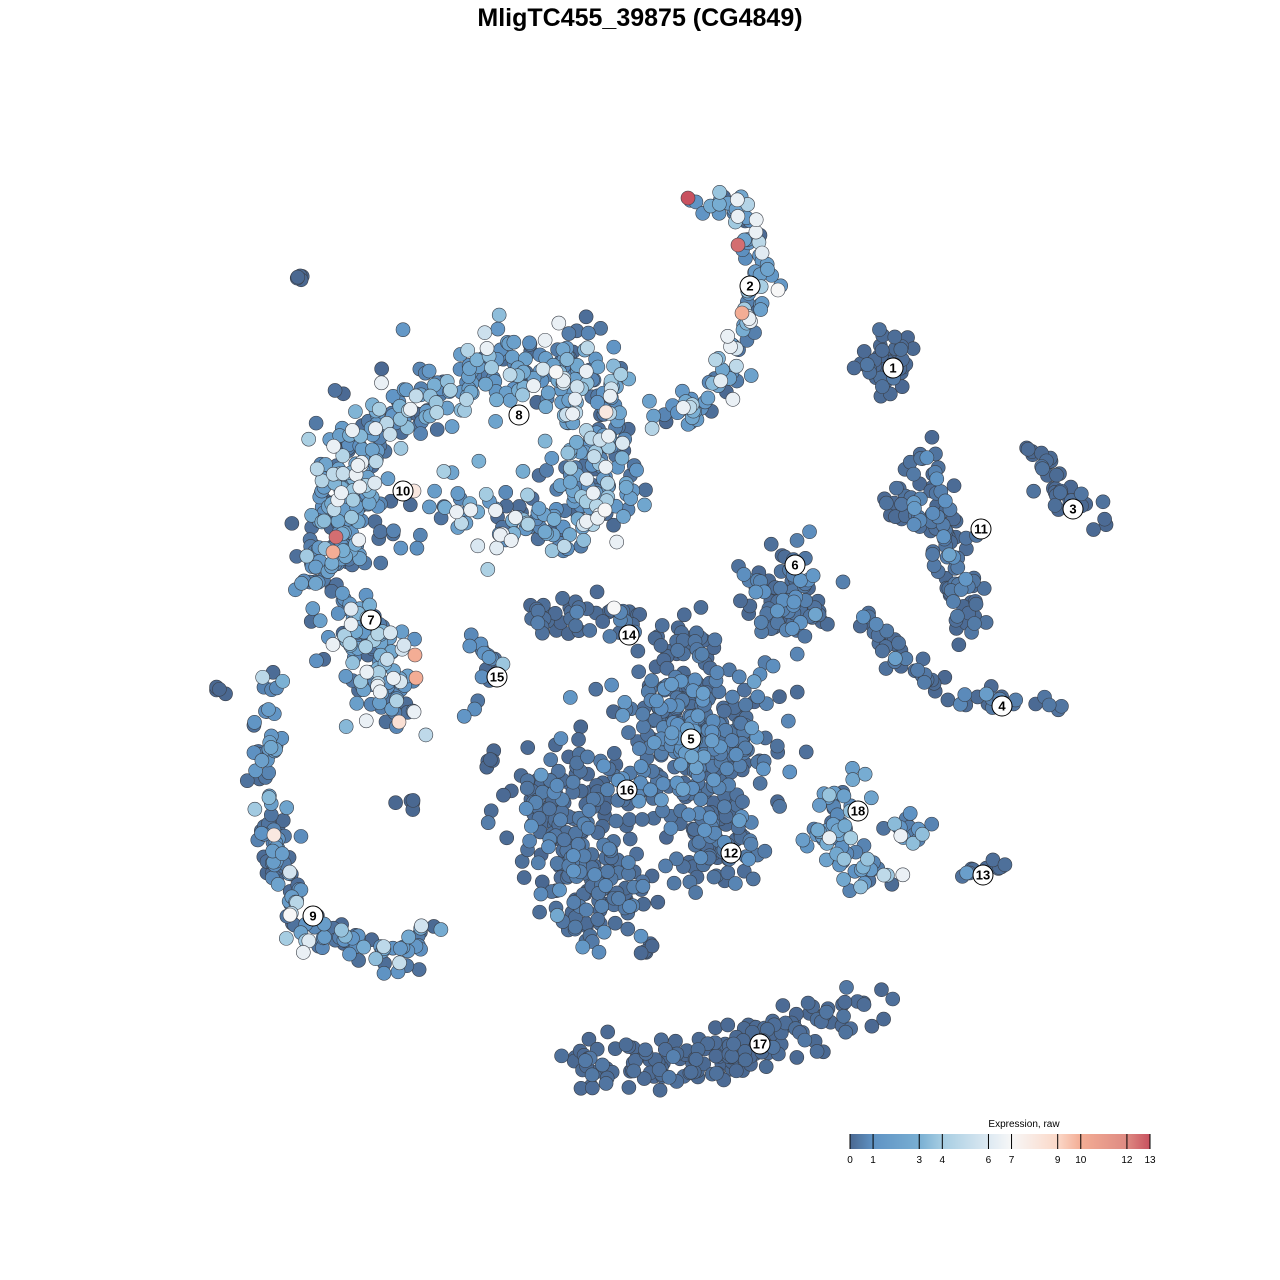  What do you see at coordinates (1127, 1160) in the screenshot?
I see `legend-tick-label: 12` at bounding box center [1127, 1160].